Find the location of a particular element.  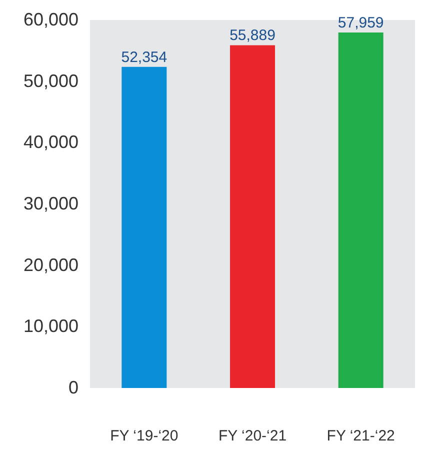

x-tick-label: FY ‘20-‘21 is located at coordinates (252, 436).